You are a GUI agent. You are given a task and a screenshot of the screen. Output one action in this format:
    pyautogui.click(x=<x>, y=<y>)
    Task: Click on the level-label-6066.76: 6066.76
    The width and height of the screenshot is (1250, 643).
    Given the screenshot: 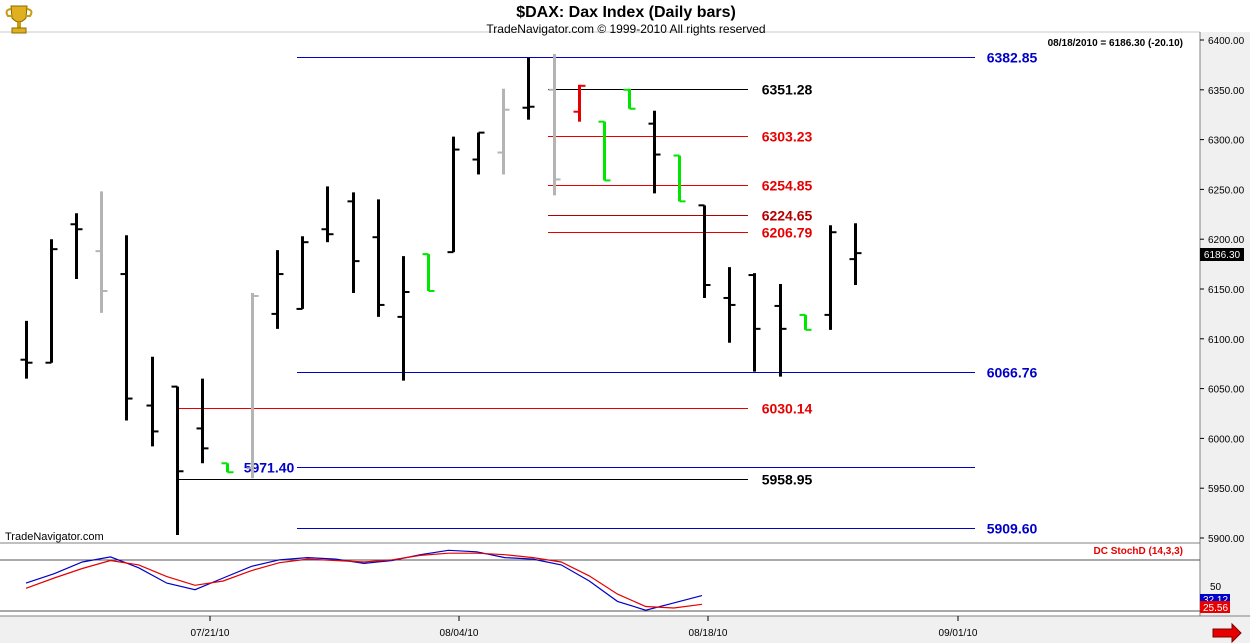 What is the action you would take?
    pyautogui.click(x=1012, y=373)
    